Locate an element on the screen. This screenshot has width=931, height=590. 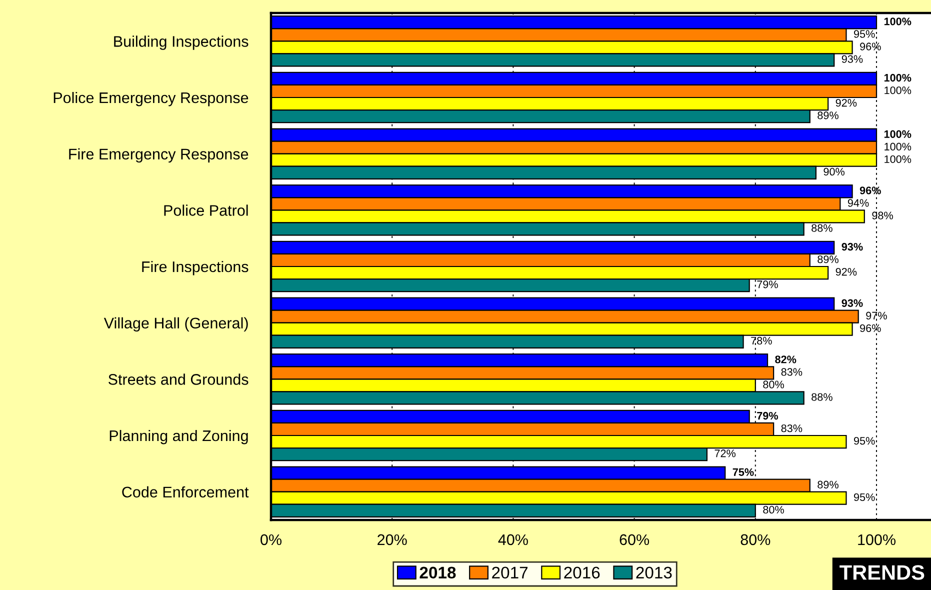
x-tick-label: 0% is located at coordinates (271, 540).